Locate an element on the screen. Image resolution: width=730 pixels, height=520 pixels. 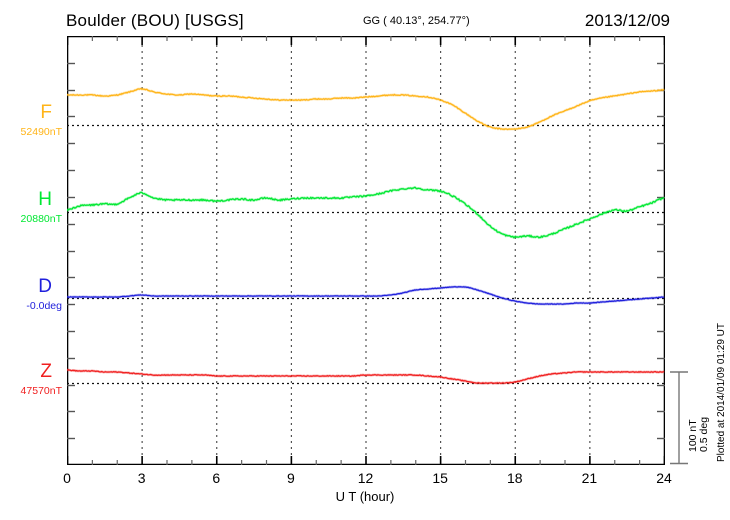
component-value-h: 20880nT is located at coordinates (41, 219).